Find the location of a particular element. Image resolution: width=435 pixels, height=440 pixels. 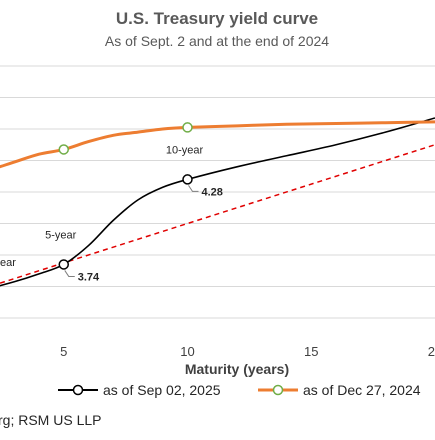

chart-subtitle: As of Sept. 2 and at the end of 2024 is located at coordinates (217, 41).